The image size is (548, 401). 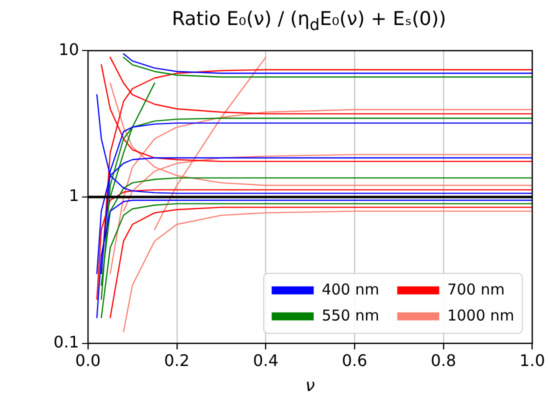 What do you see at coordinates (533, 360) in the screenshot?
I see `x-tick-label: 1.0` at bounding box center [533, 360].